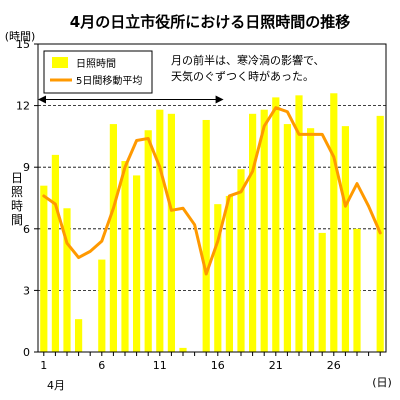 Image resolution: width=400 pixels, height=400 pixels. What do you see at coordinates (98, 72) in the screenshot?
I see `legend: 日照時間 5日間移動平均` at bounding box center [98, 72].